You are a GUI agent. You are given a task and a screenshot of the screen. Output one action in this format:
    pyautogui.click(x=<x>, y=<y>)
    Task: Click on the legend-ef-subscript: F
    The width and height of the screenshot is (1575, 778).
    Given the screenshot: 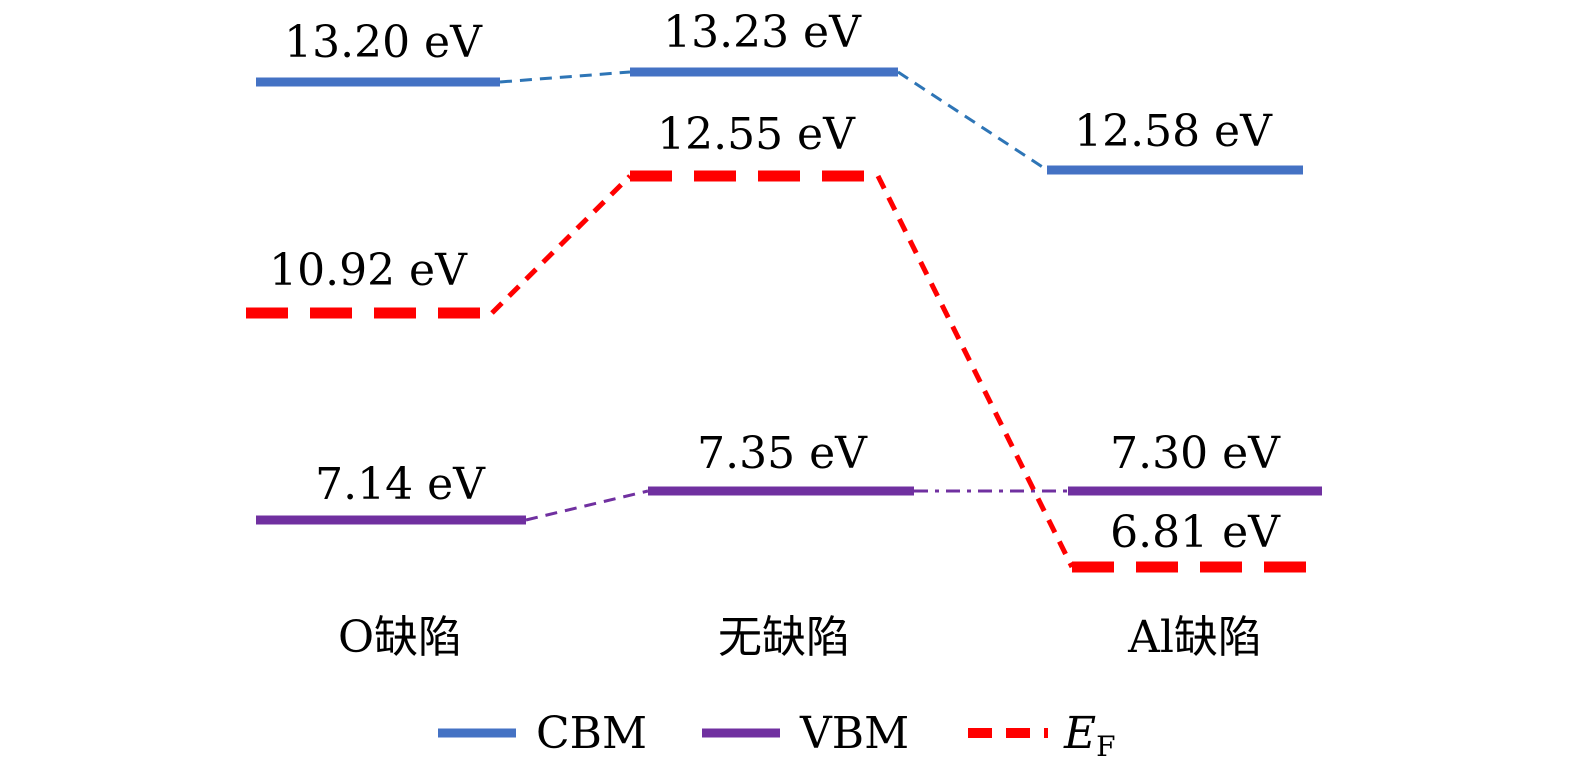 What is the action you would take?
    pyautogui.click(x=1105, y=746)
    